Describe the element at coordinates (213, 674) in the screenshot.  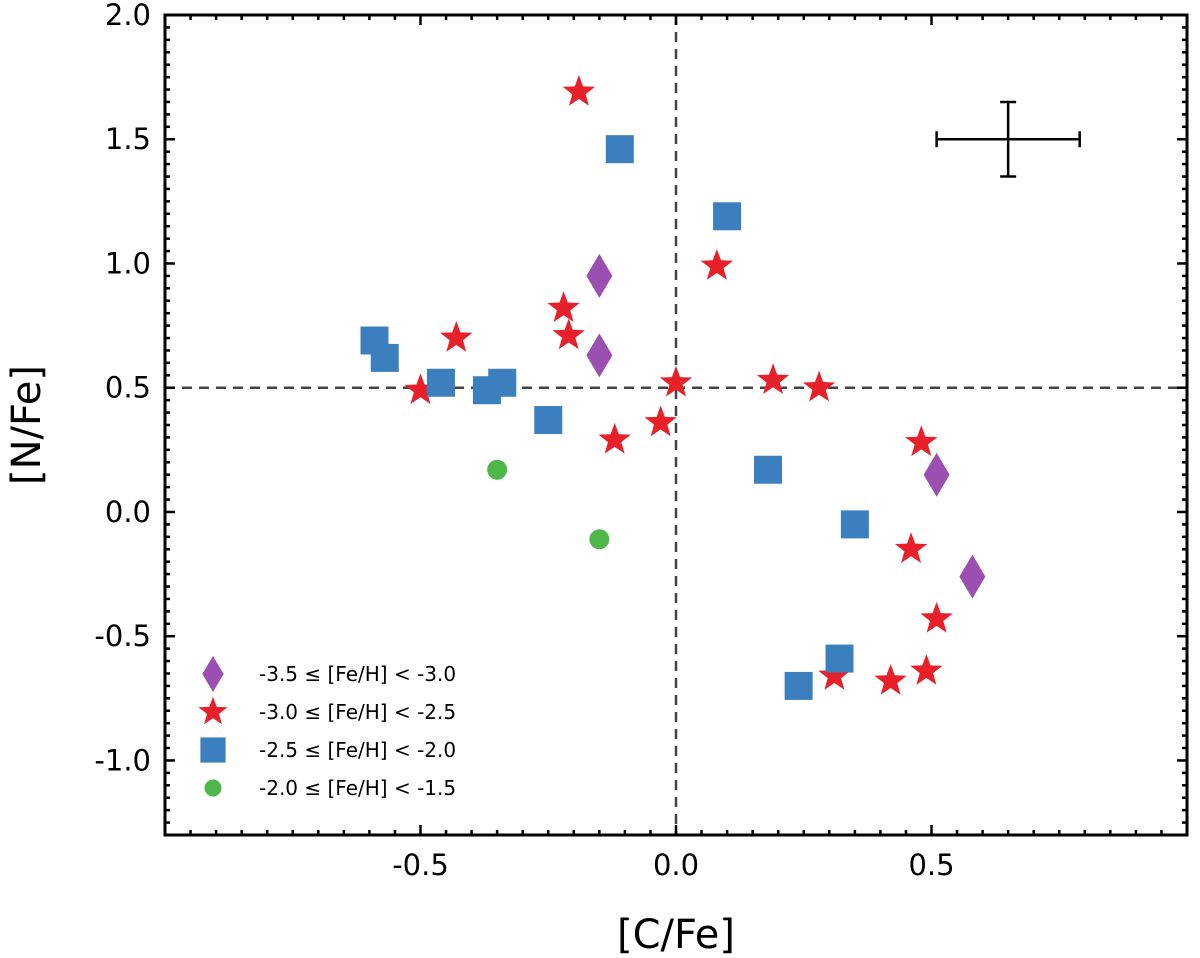
I see `legend-diamond-marker` at that location.